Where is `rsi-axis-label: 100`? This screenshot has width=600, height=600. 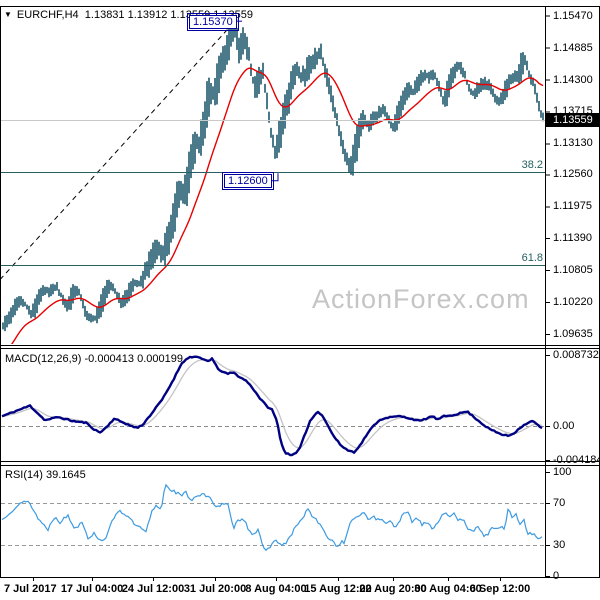 rsi-axis-label: 100 is located at coordinates (562, 472).